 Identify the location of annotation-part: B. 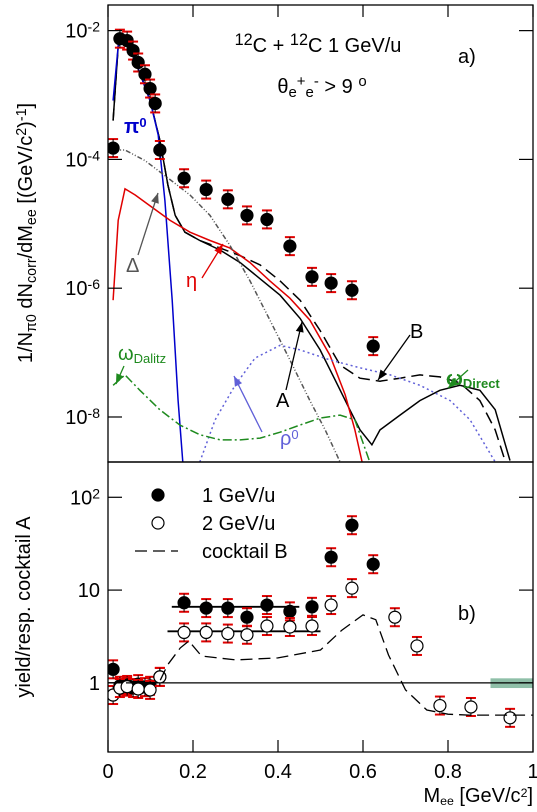
(416, 332).